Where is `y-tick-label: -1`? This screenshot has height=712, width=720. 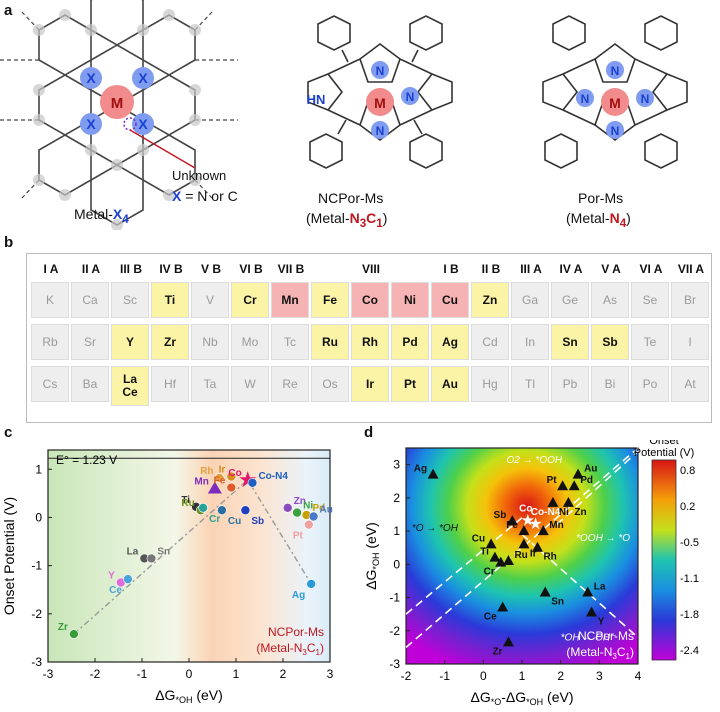 y-tick-label: -1 is located at coordinates (36, 566).